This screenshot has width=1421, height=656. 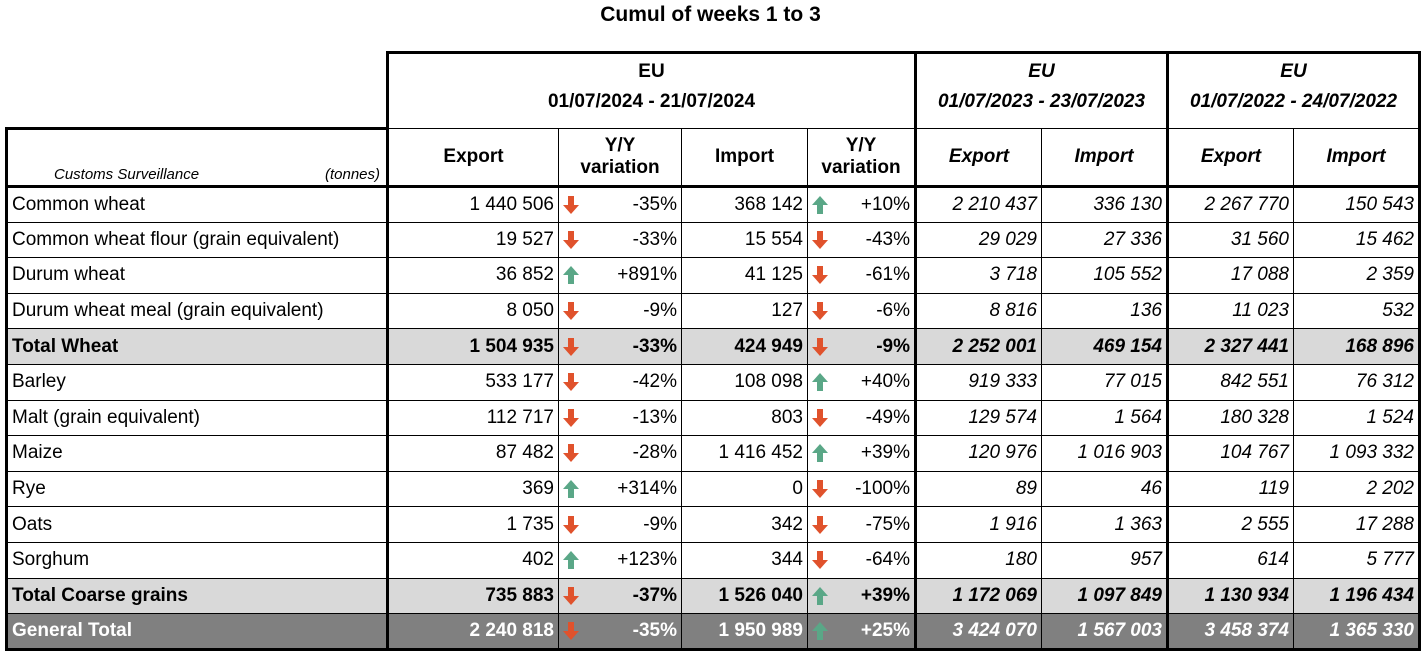 What do you see at coordinates (197, 596) in the screenshot?
I see `row-label: Total Coarse grains` at bounding box center [197, 596].